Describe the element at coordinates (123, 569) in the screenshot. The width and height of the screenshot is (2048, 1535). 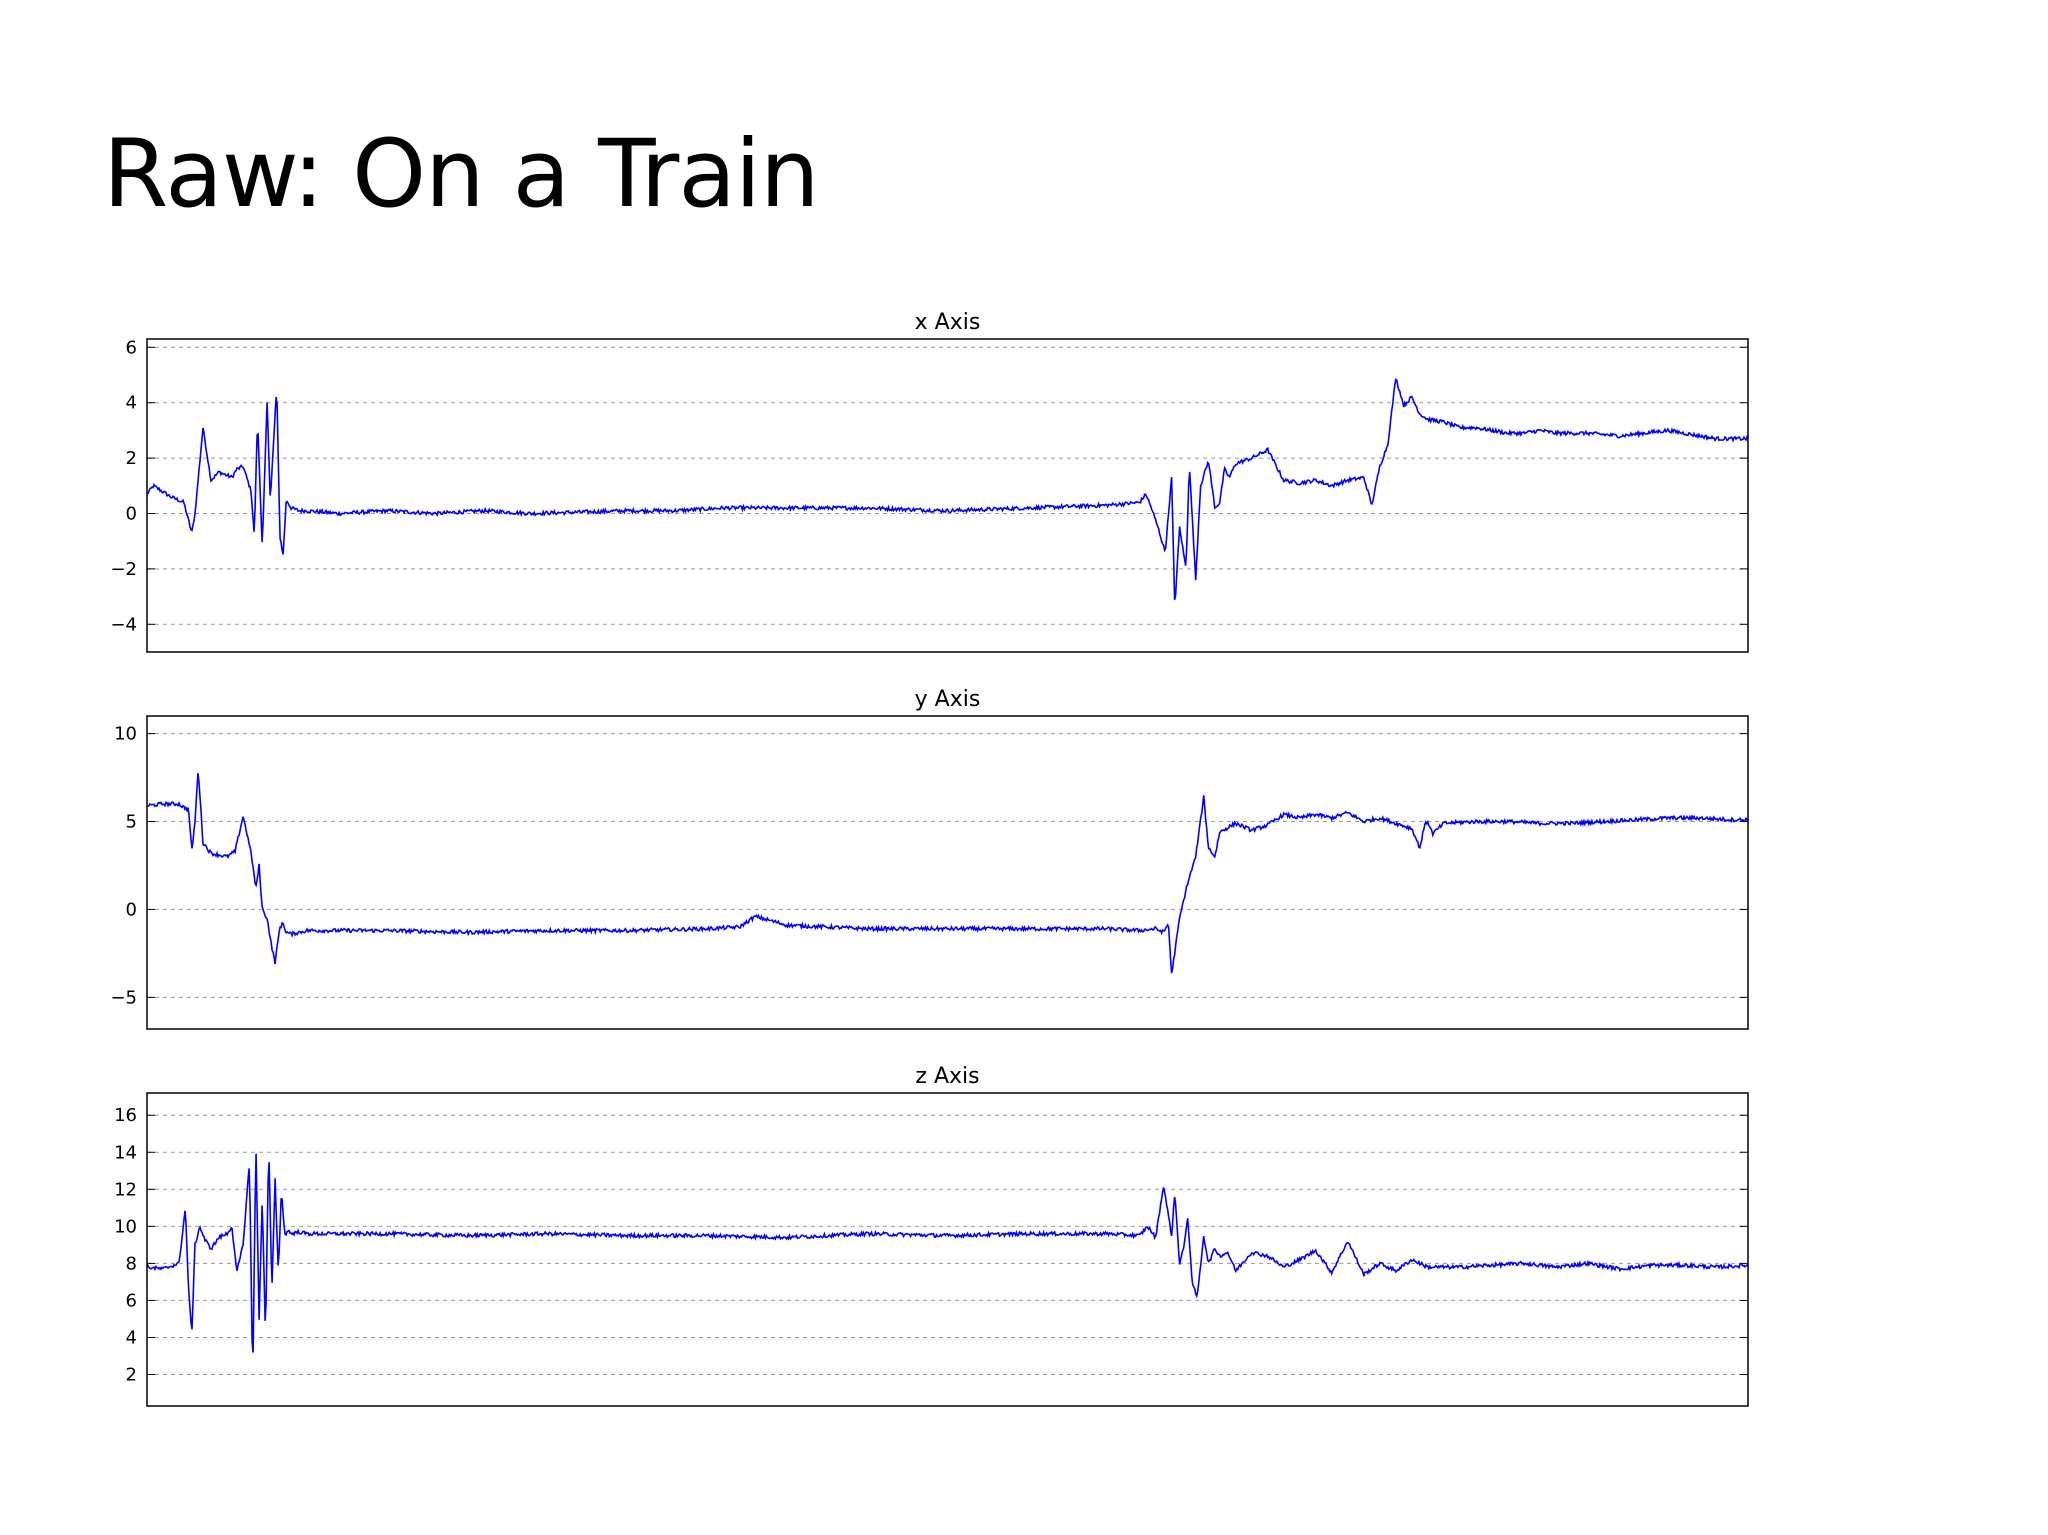
I see `y-tick-label: −2` at that location.